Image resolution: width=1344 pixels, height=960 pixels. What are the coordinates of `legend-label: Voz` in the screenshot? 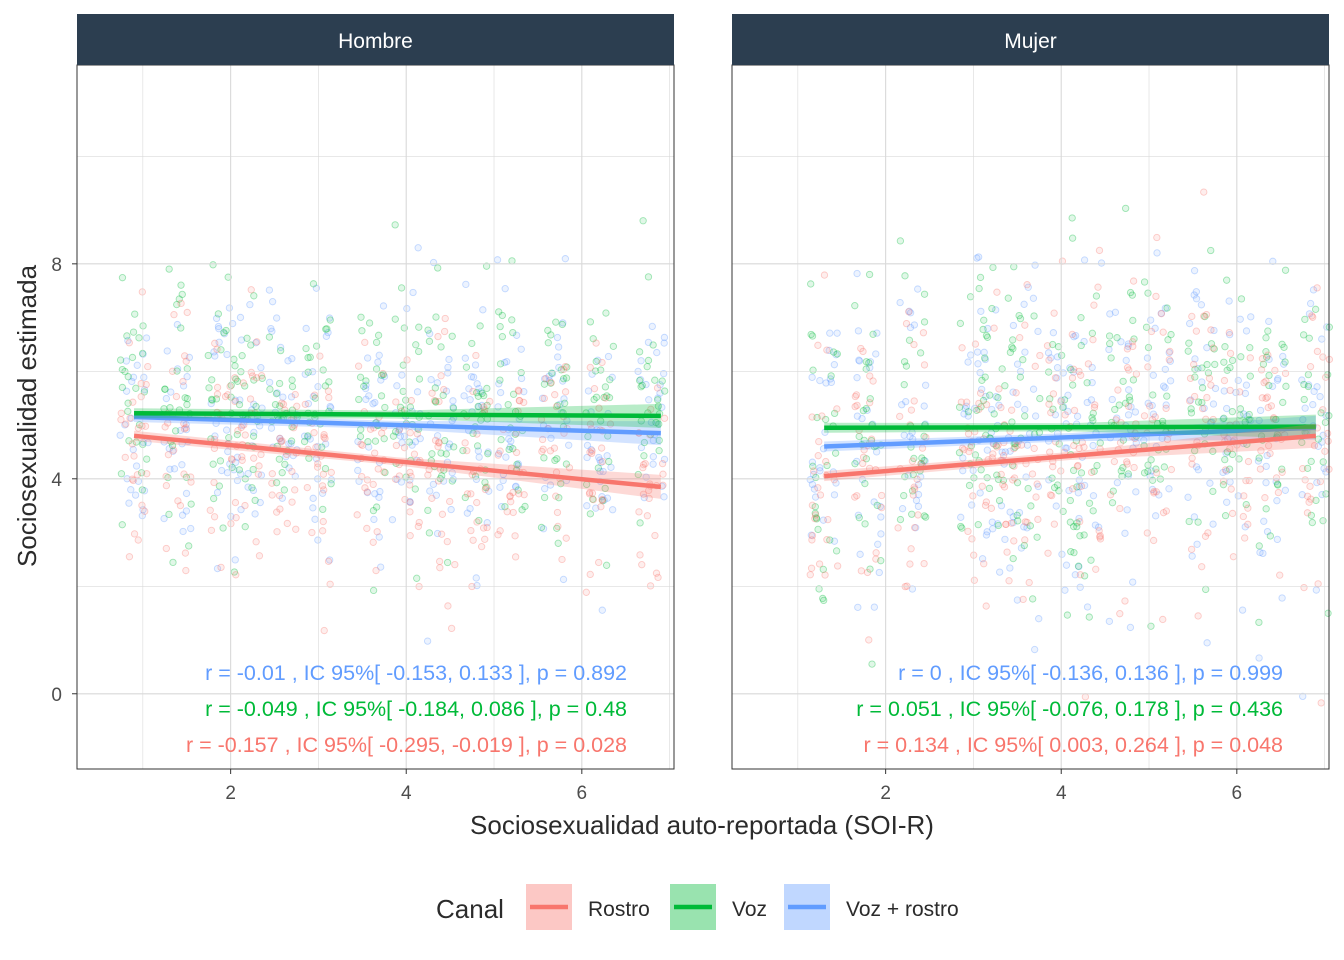 It's located at (749, 909).